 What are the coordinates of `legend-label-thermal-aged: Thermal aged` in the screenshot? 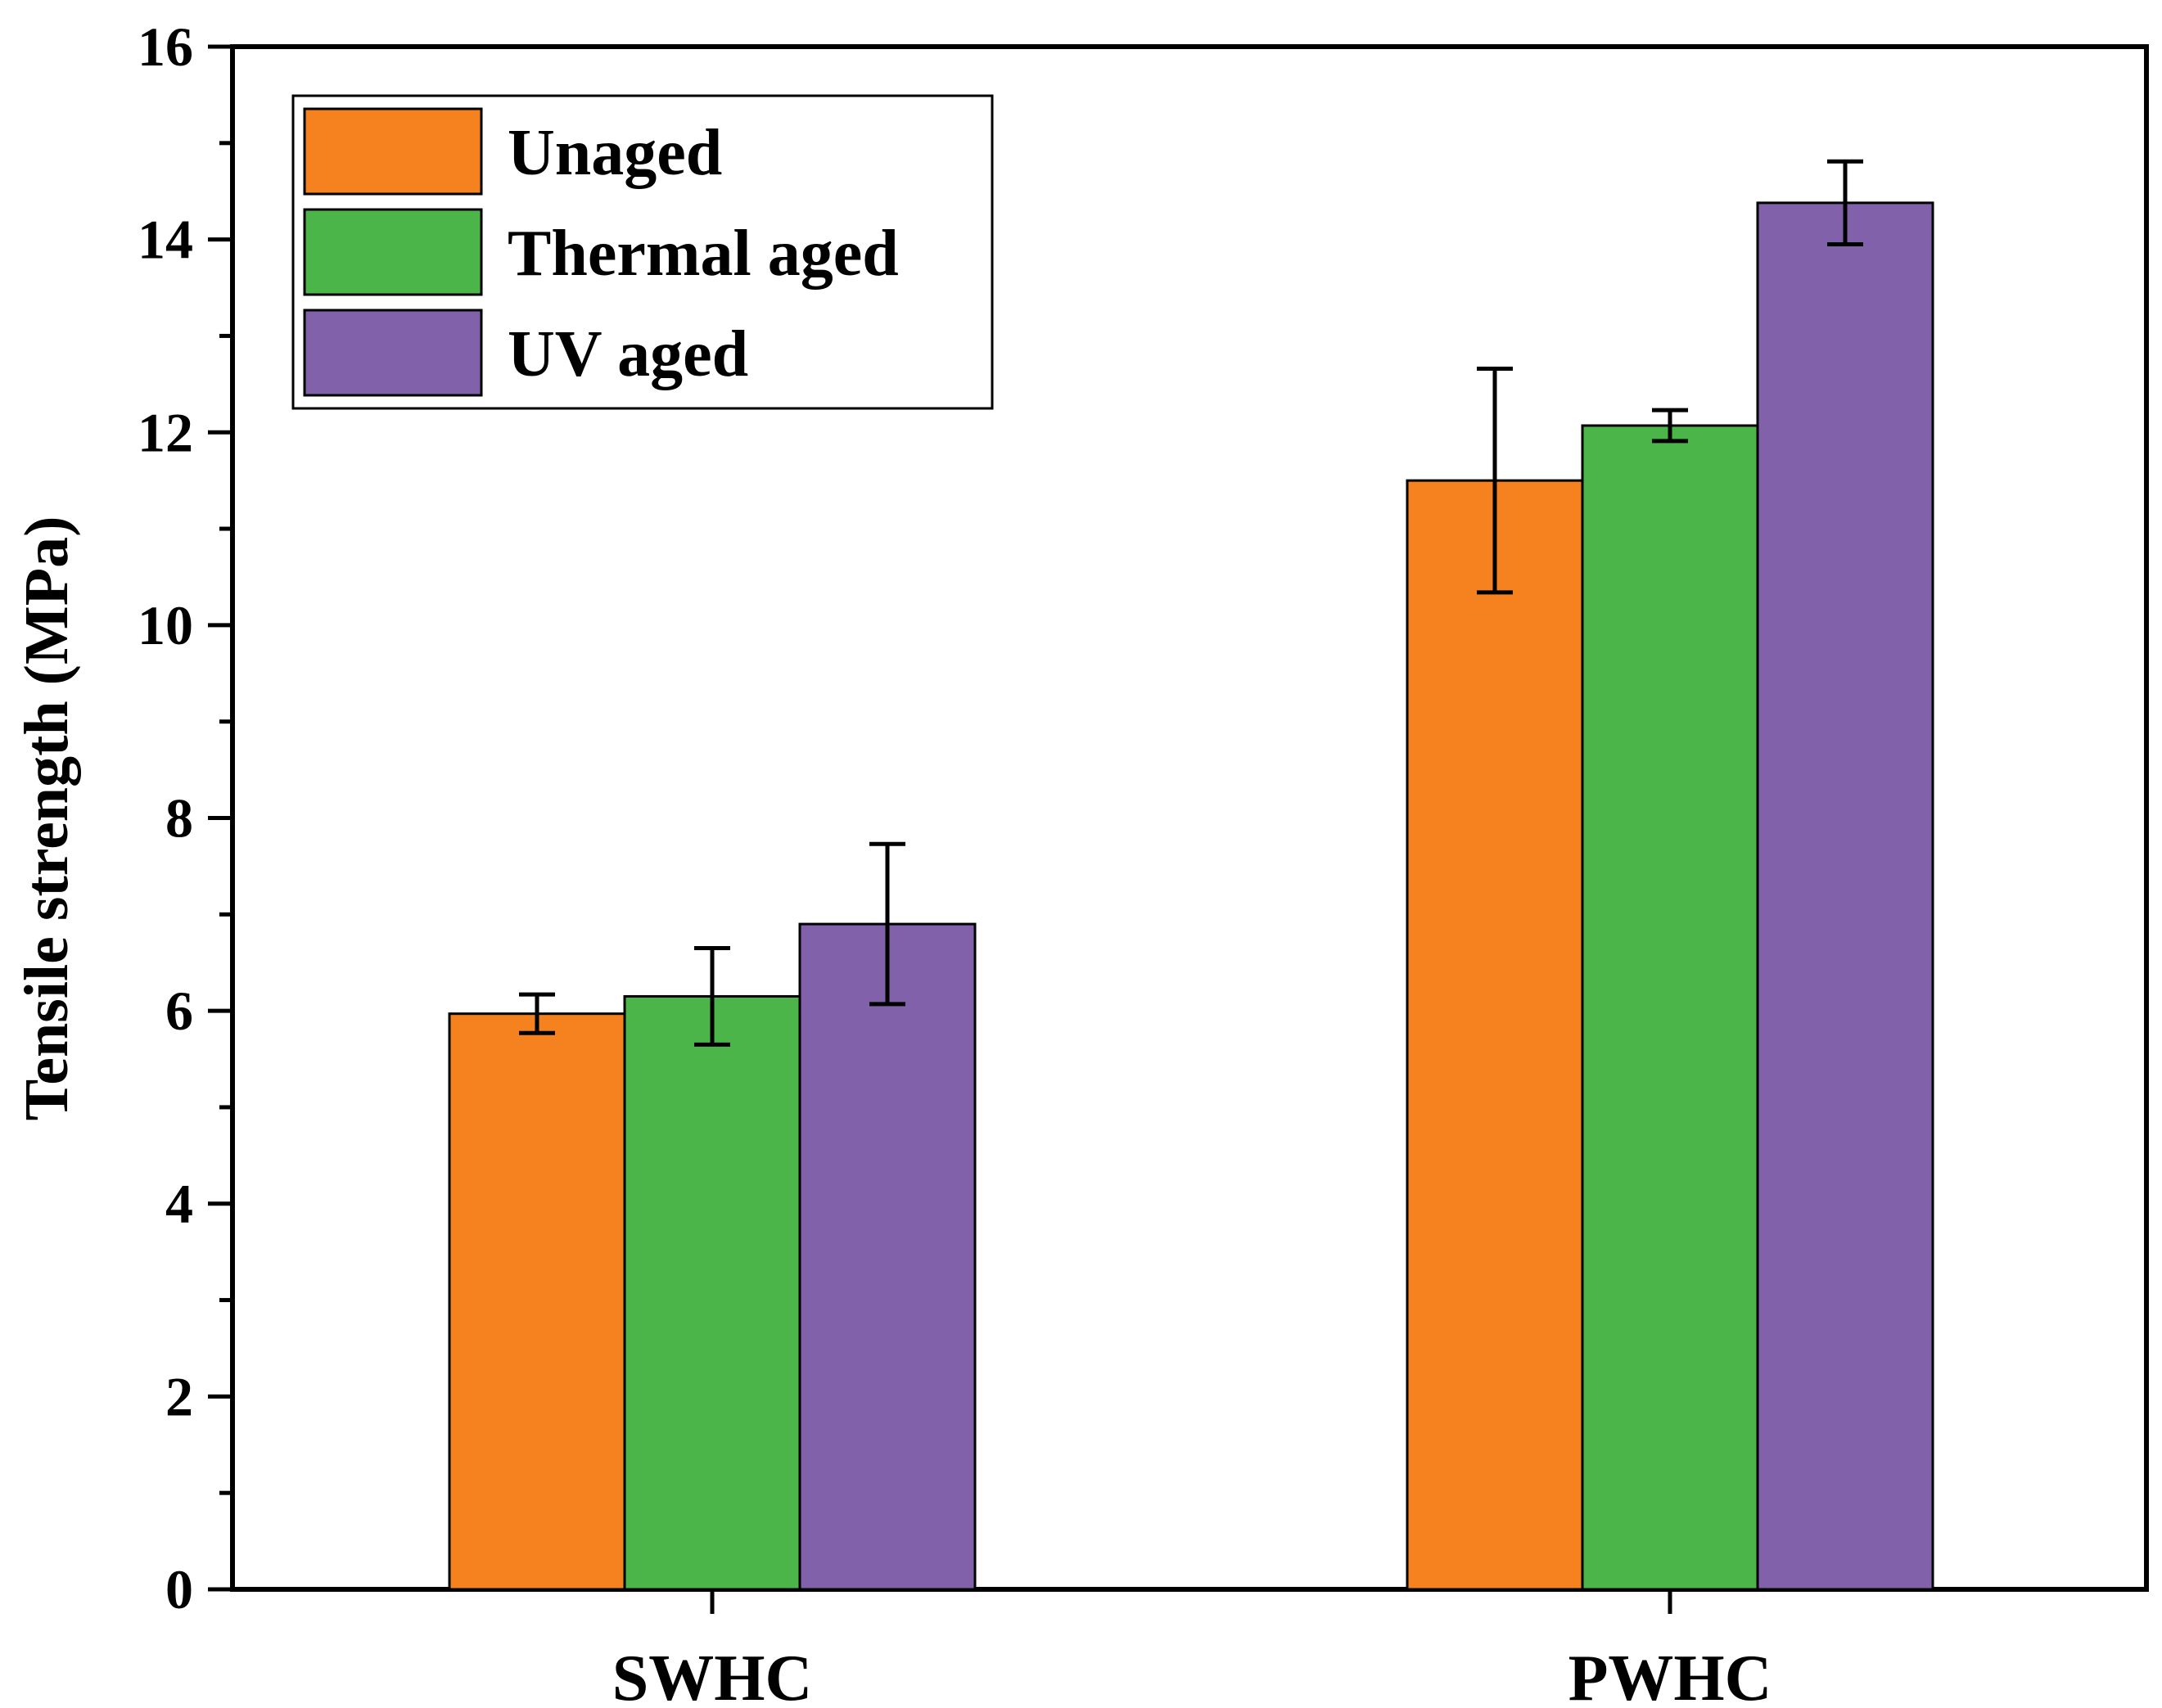 It's located at (703, 254).